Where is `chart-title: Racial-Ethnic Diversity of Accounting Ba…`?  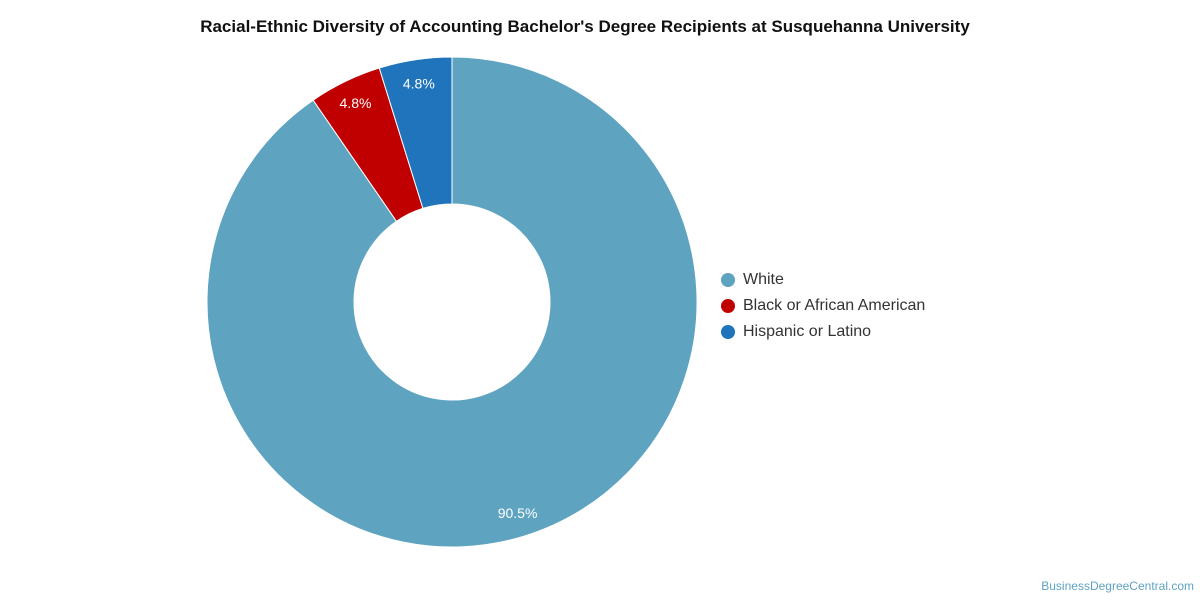
chart-title: Racial-Ethnic Diversity of Accounting Ba… is located at coordinates (585, 26).